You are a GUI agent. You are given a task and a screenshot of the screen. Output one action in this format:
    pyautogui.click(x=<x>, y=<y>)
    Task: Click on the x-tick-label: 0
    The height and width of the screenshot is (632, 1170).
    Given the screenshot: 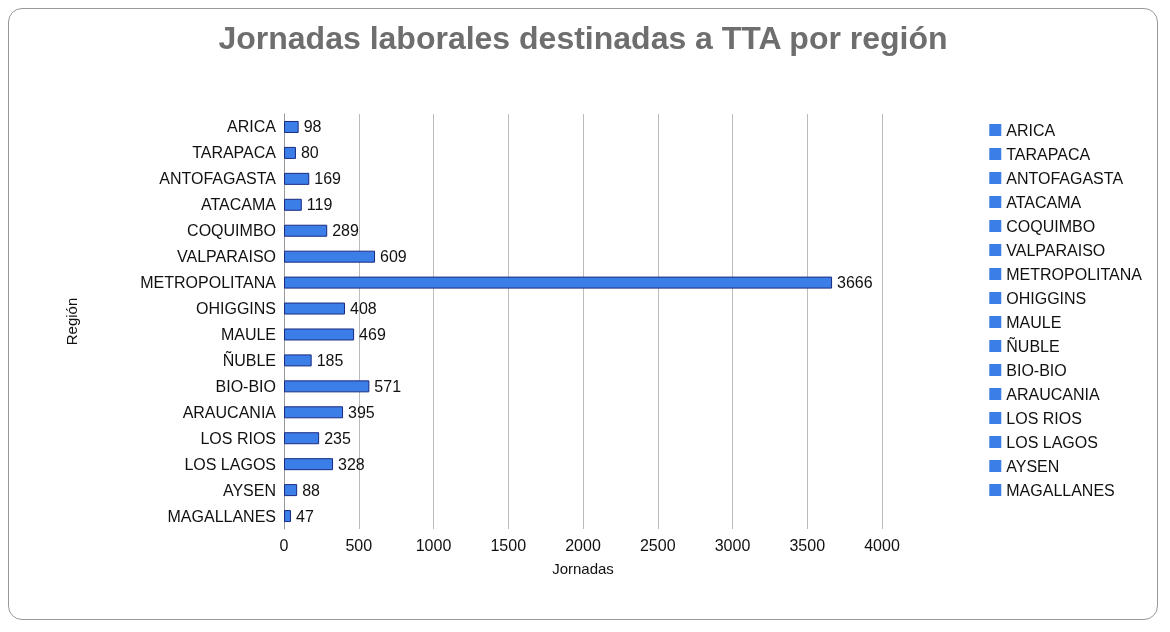 What is the action you would take?
    pyautogui.click(x=284, y=545)
    